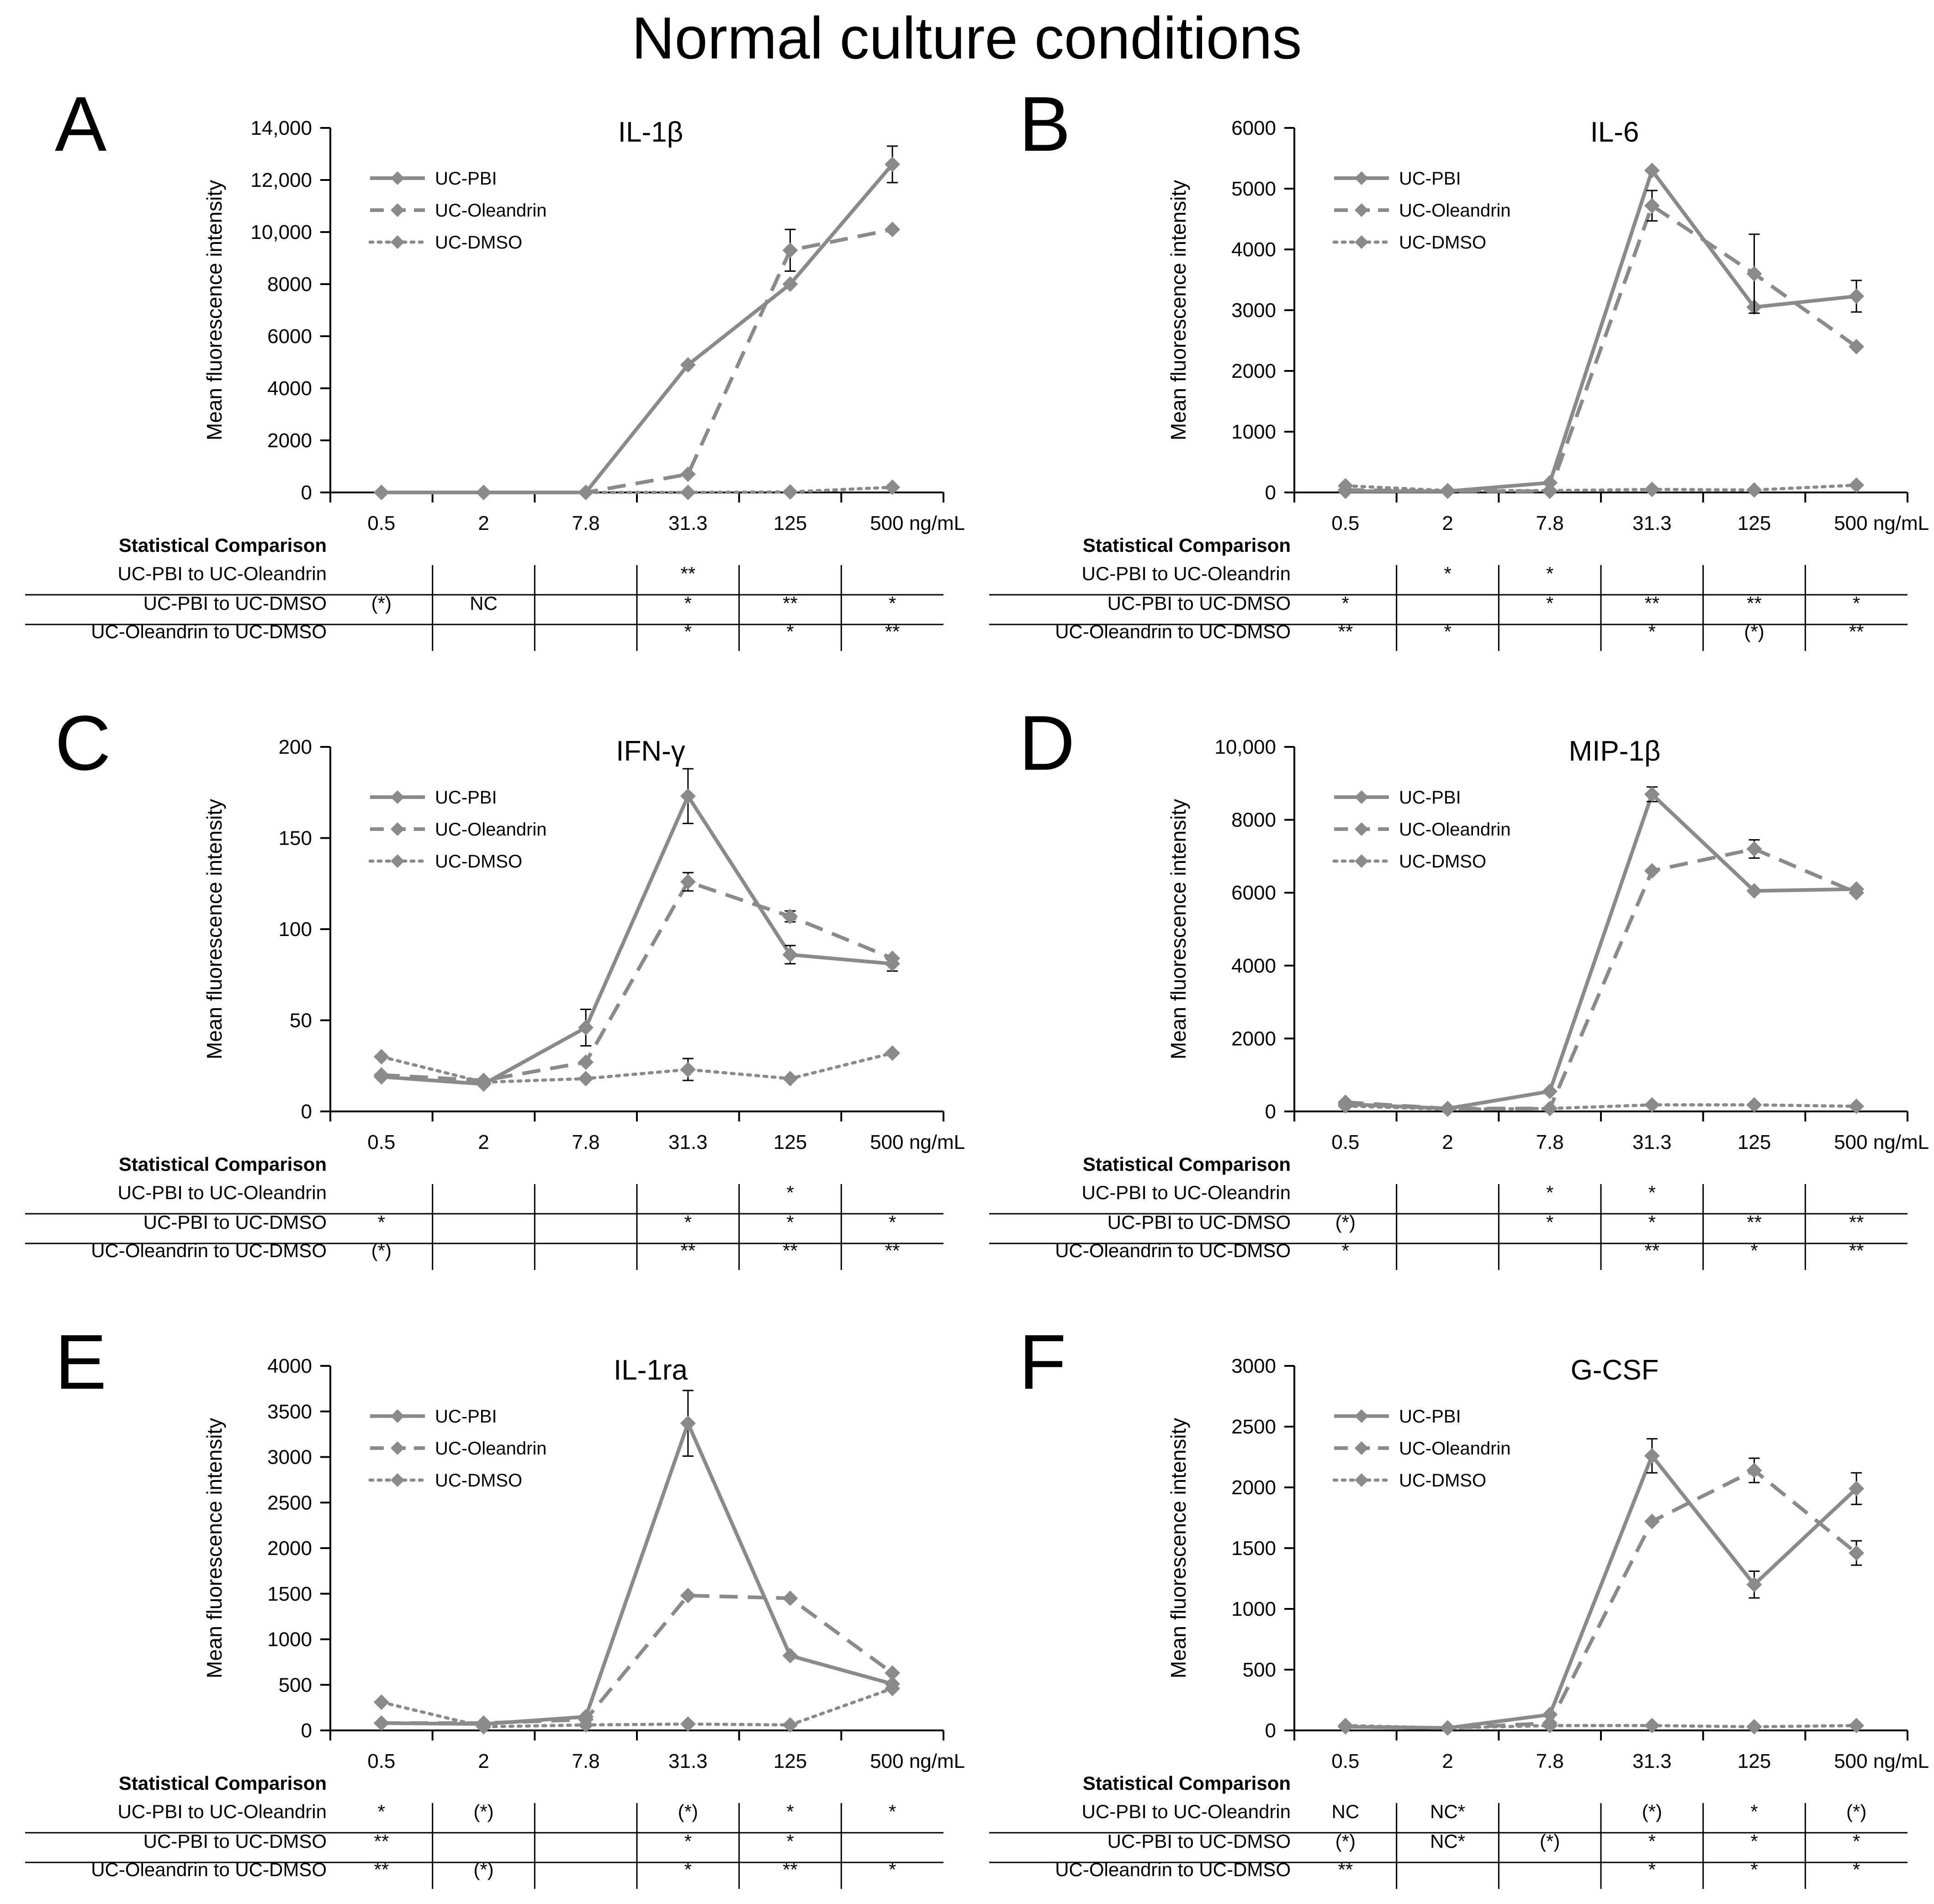  Describe the element at coordinates (1345, 1812) in the screenshot. I see `stat-cell: NC` at that location.